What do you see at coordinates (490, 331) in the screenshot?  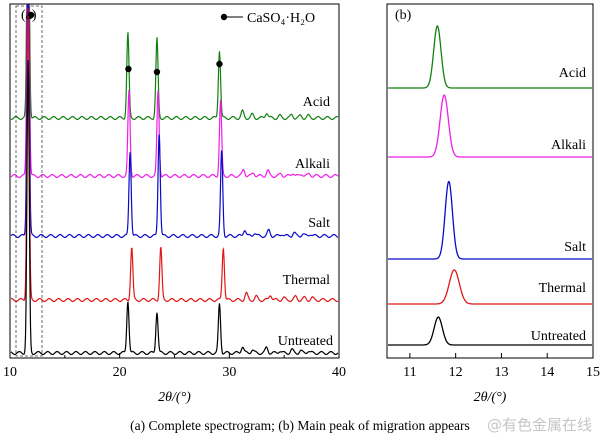 I see `peak-line-untreated` at bounding box center [490, 331].